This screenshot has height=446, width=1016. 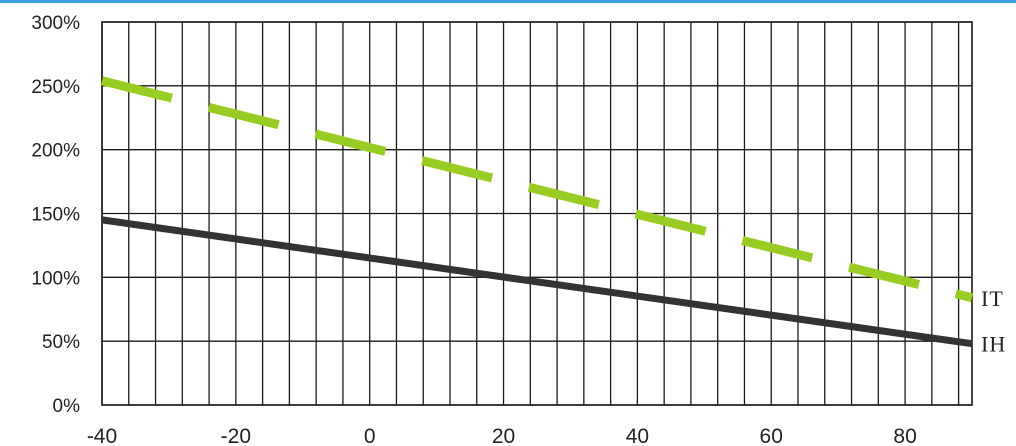 I want to click on y-tick-label: 0%, so click(x=67, y=406).